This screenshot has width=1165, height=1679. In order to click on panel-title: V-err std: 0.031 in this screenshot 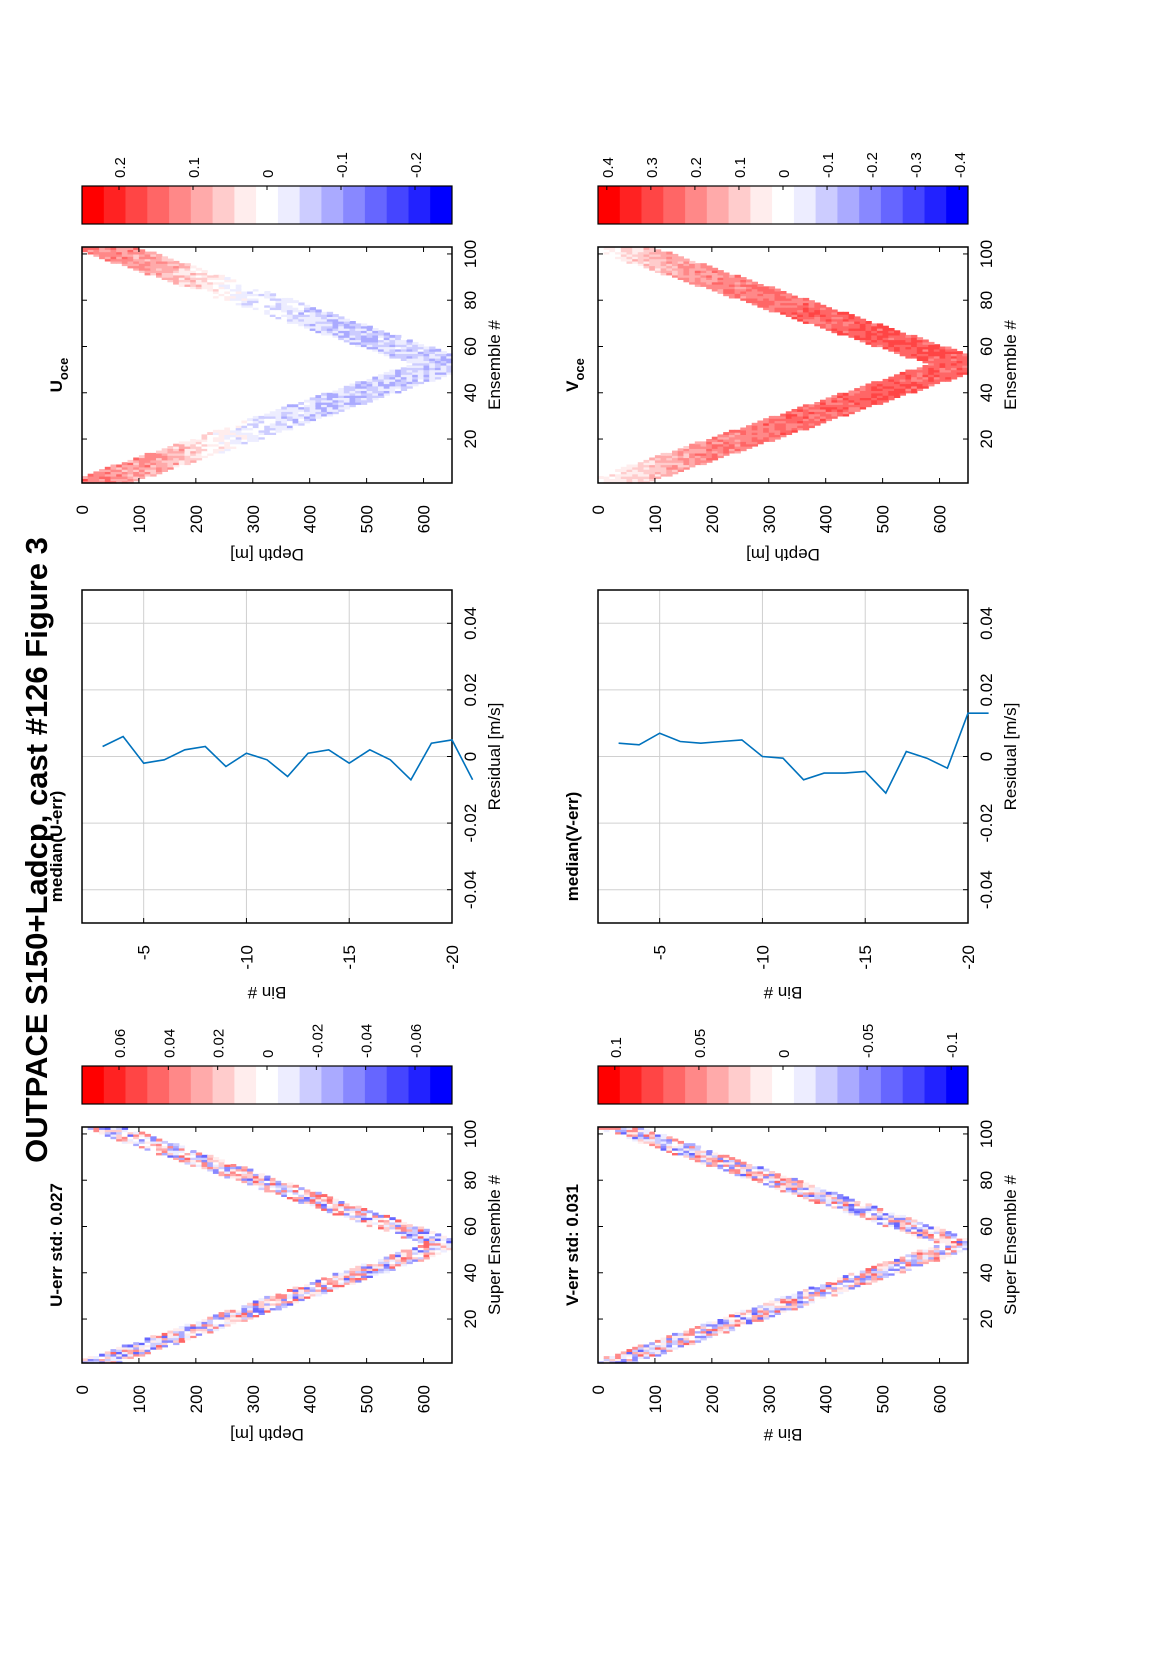, I will do `click(572, 1245)`.